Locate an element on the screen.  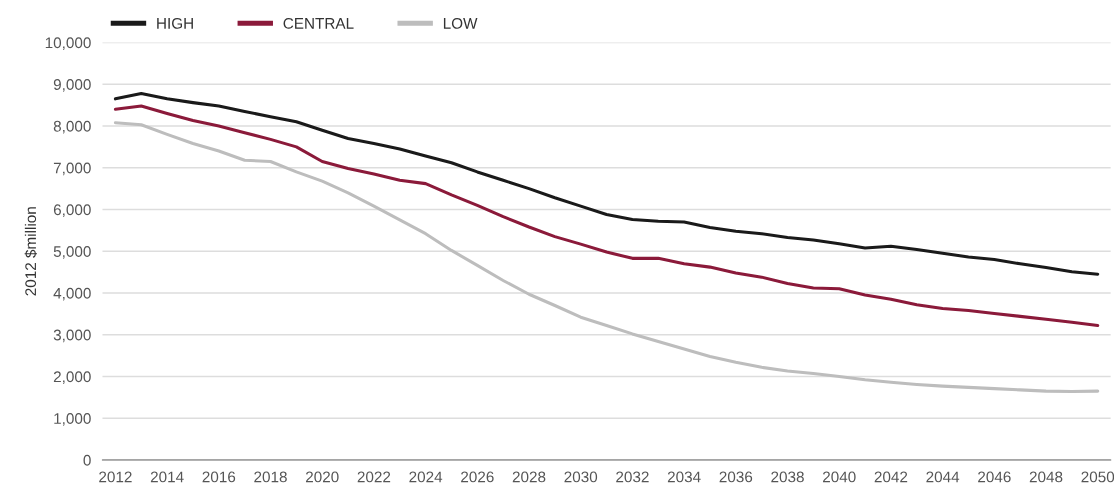
legend-label: LOW is located at coordinates (460, 23).